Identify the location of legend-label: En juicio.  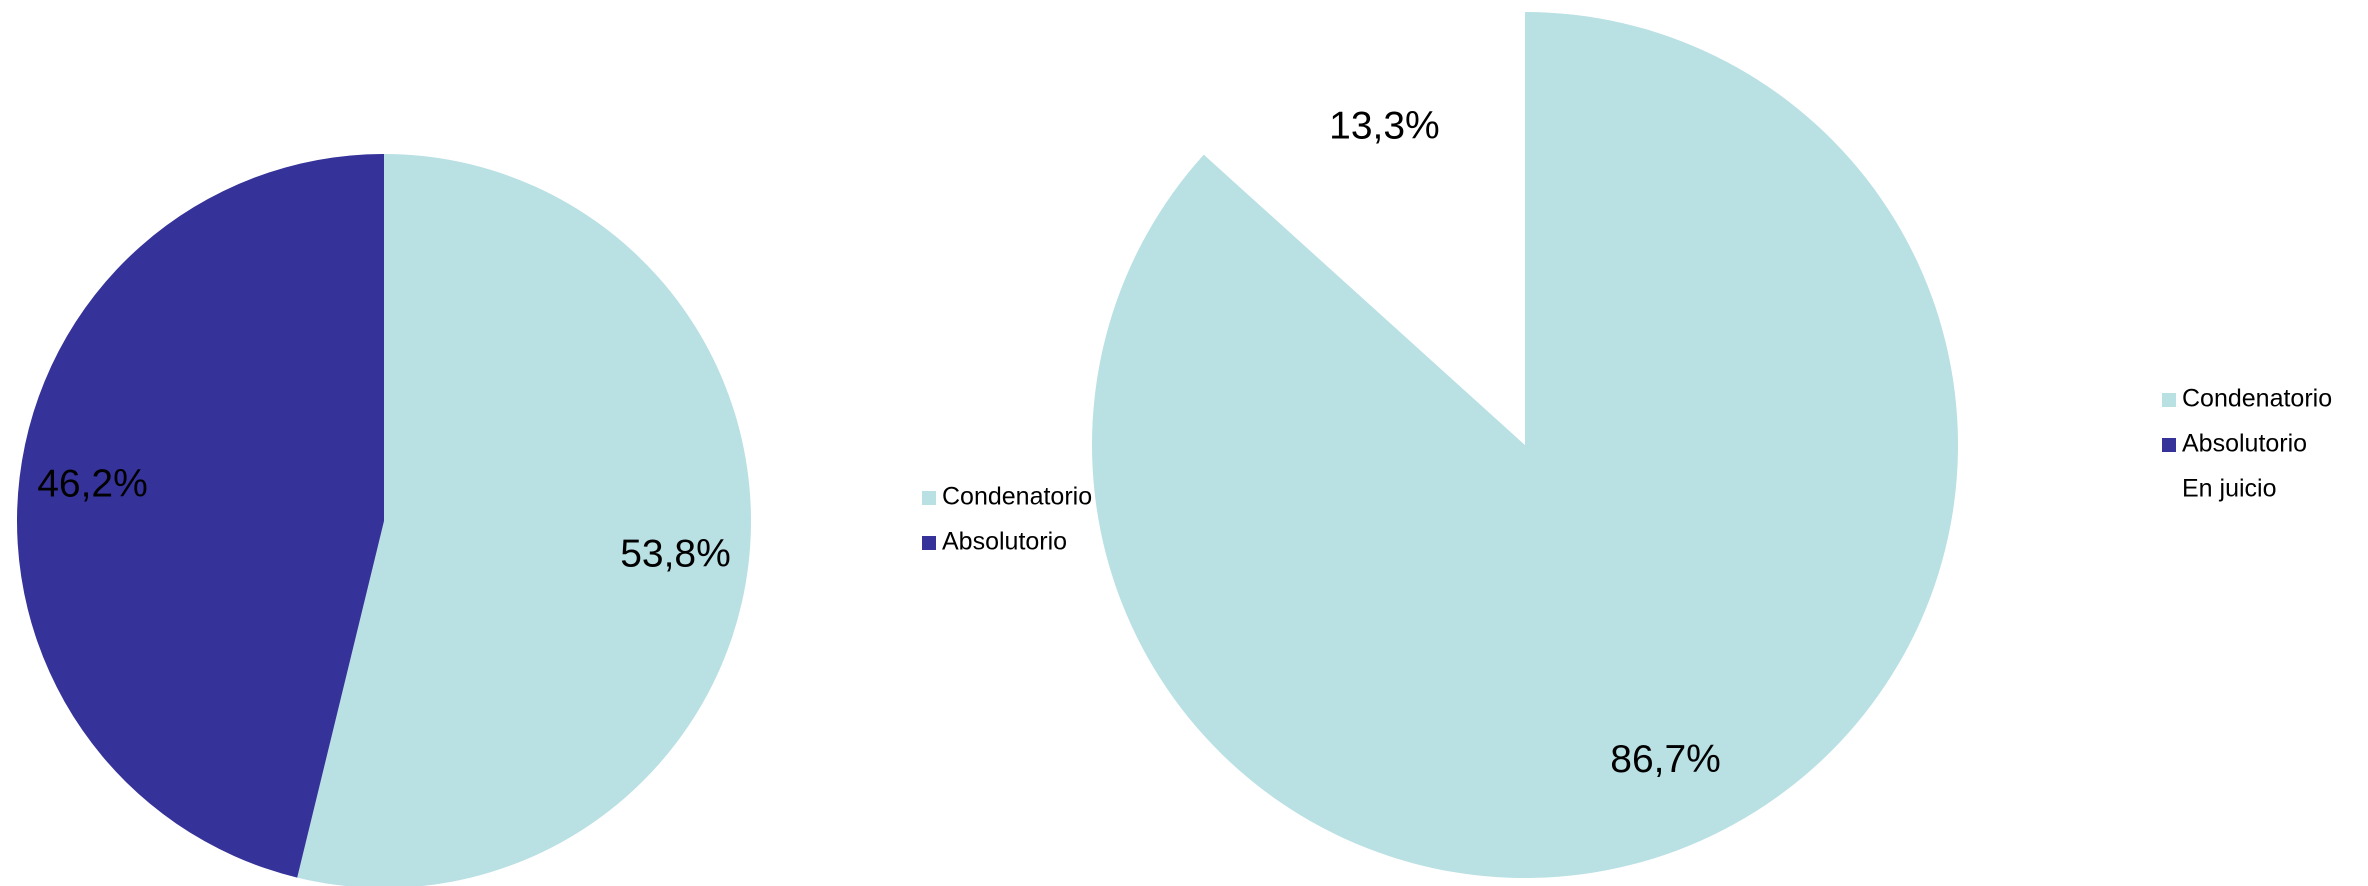
(2229, 489).